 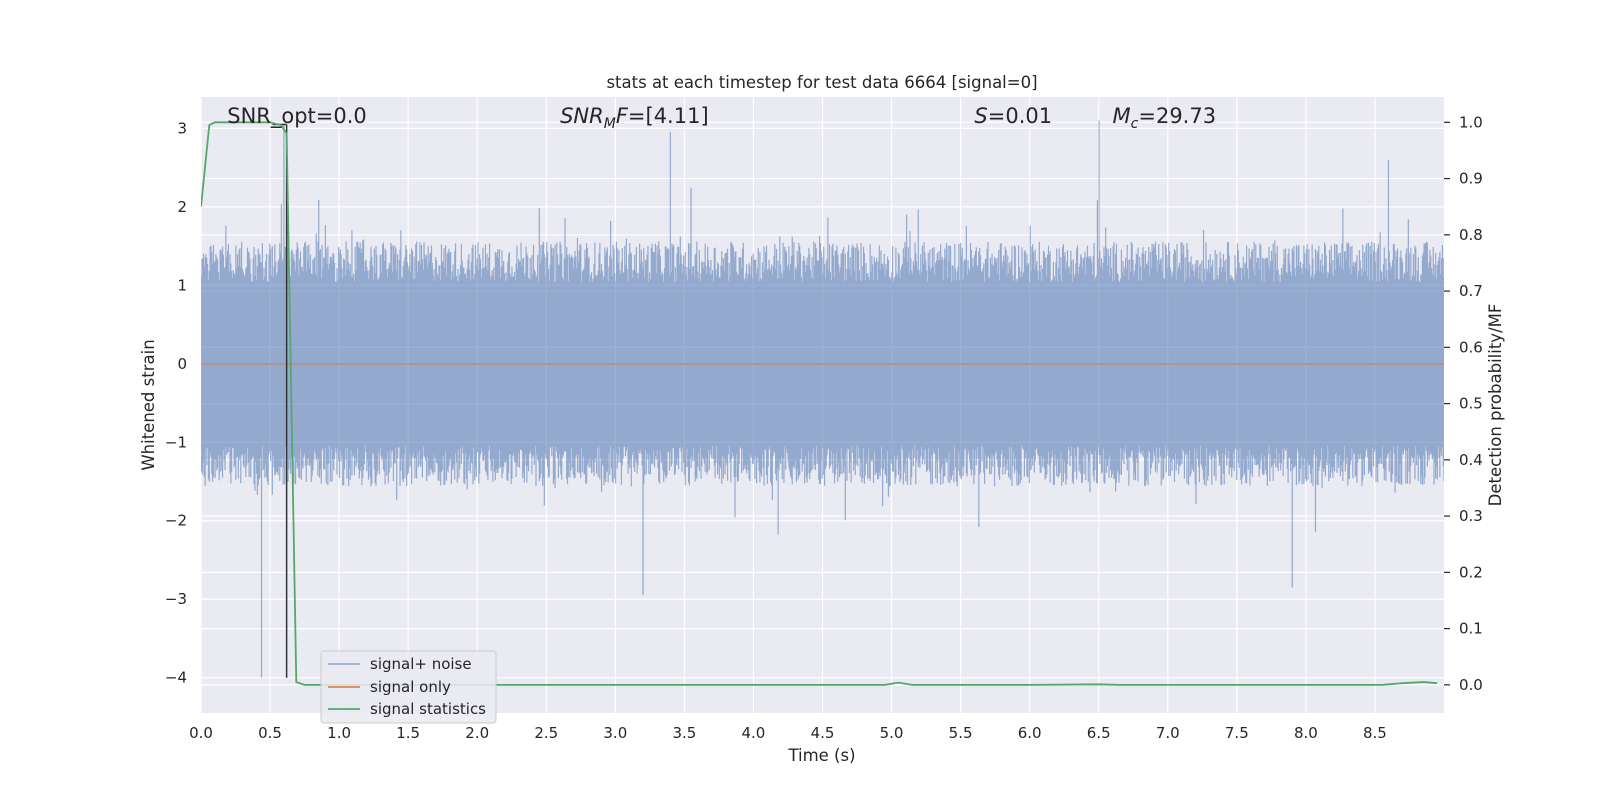 I want to click on y-tick-label: 1, so click(x=182, y=285).